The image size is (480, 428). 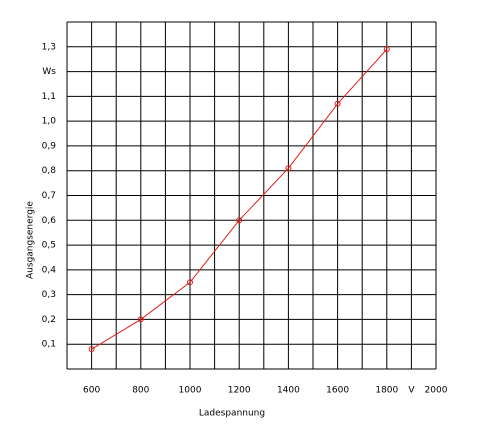 What do you see at coordinates (49, 270) in the screenshot?
I see `y-tick-label: 0,4` at bounding box center [49, 270].